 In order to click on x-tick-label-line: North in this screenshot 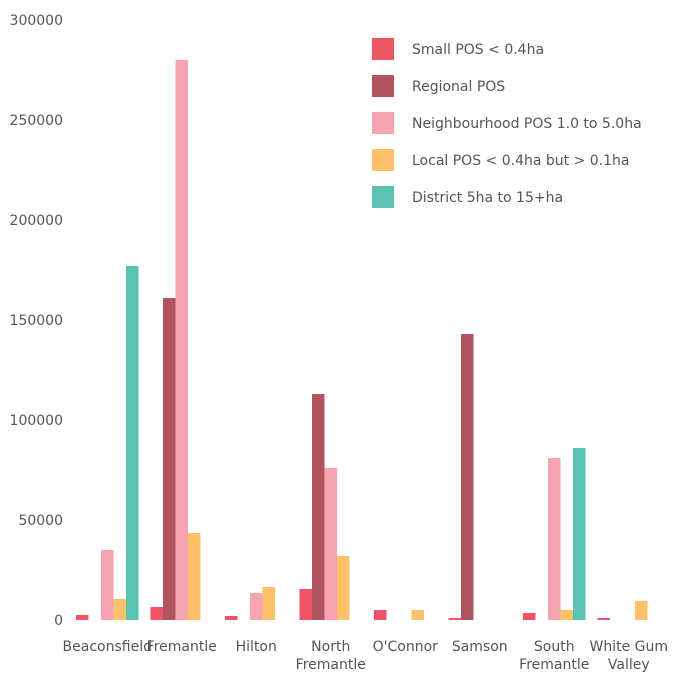, I will do `click(330, 647)`.